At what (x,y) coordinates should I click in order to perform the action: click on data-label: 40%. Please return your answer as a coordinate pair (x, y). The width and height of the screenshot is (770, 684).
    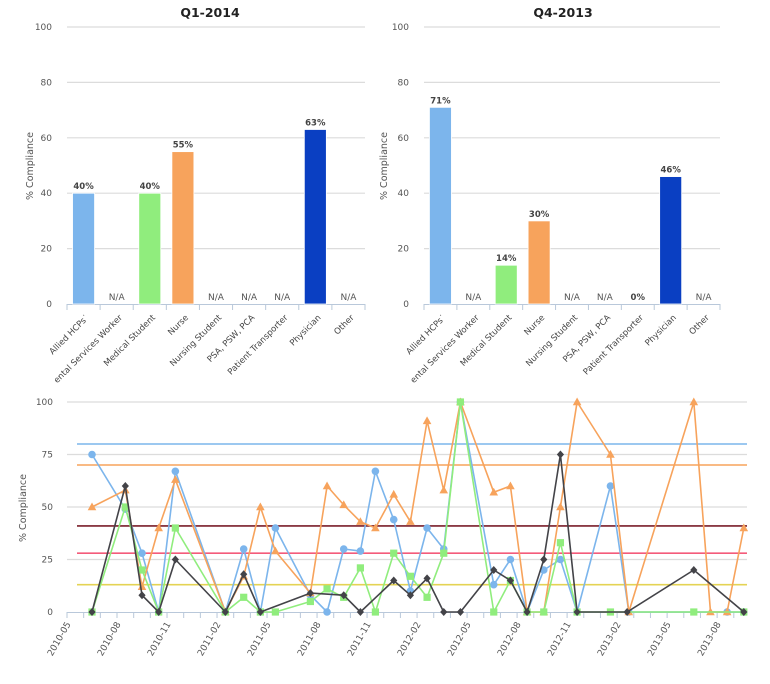
    Looking at the image, I should click on (150, 187).